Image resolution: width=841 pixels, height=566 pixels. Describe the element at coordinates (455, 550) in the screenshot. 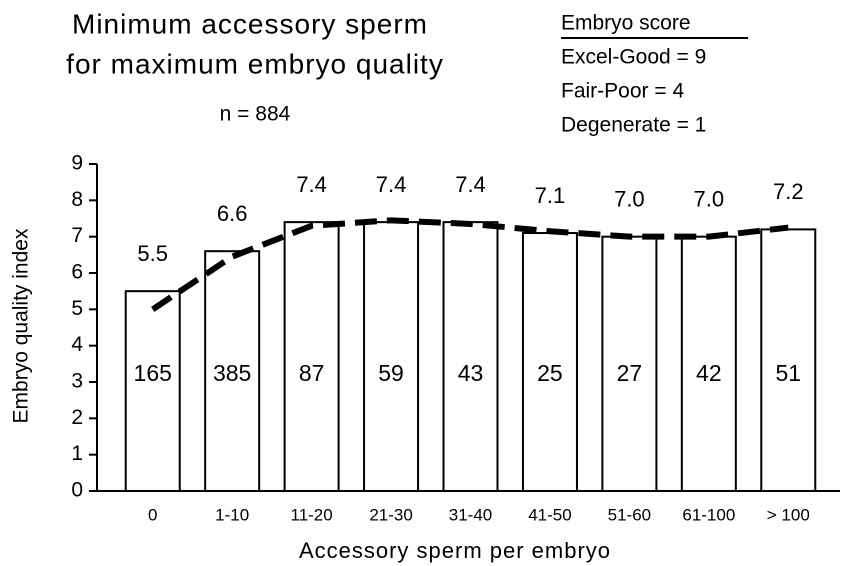

I see `x-axis-label: Accessory sperm per embryo` at that location.